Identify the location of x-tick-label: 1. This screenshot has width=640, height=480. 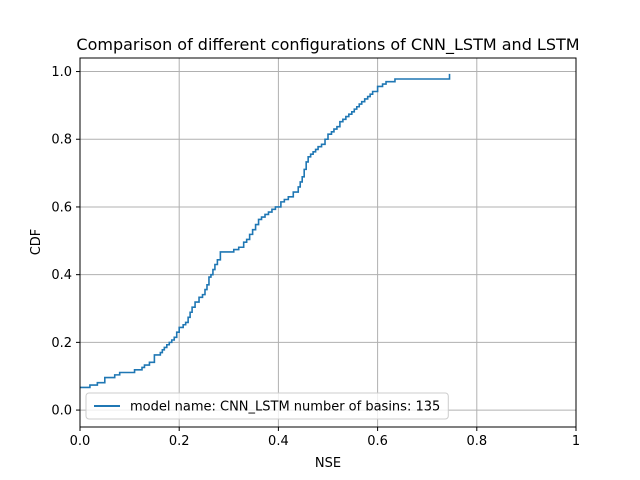
(576, 441).